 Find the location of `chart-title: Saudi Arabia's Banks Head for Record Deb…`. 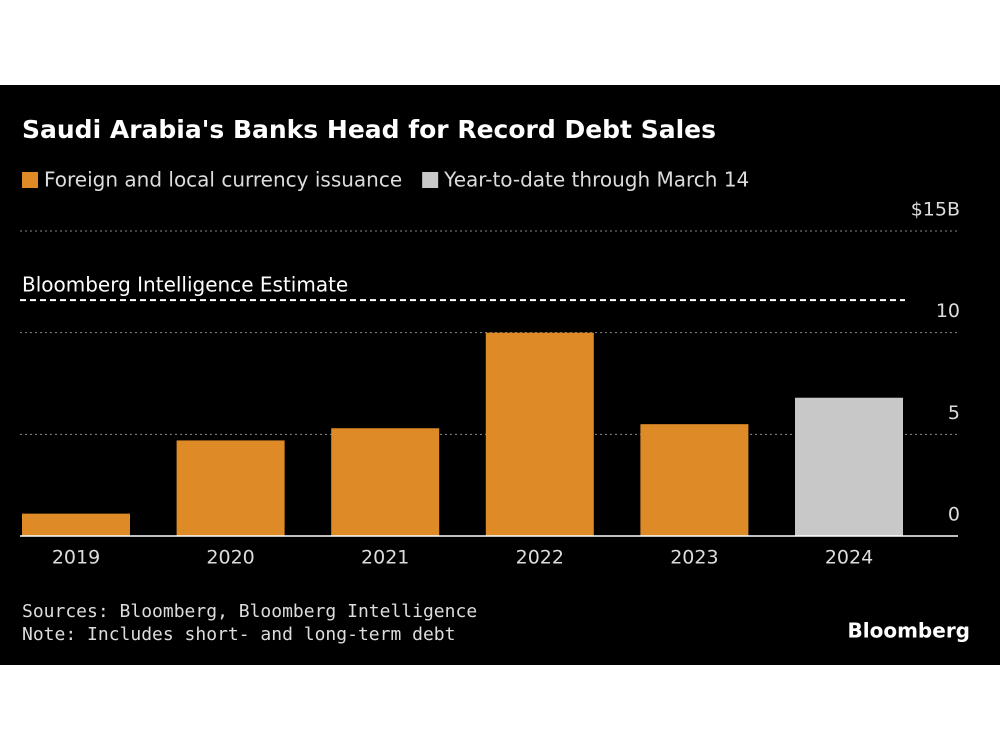

chart-title: Saudi Arabia's Banks Head for Record Deb… is located at coordinates (369, 129).